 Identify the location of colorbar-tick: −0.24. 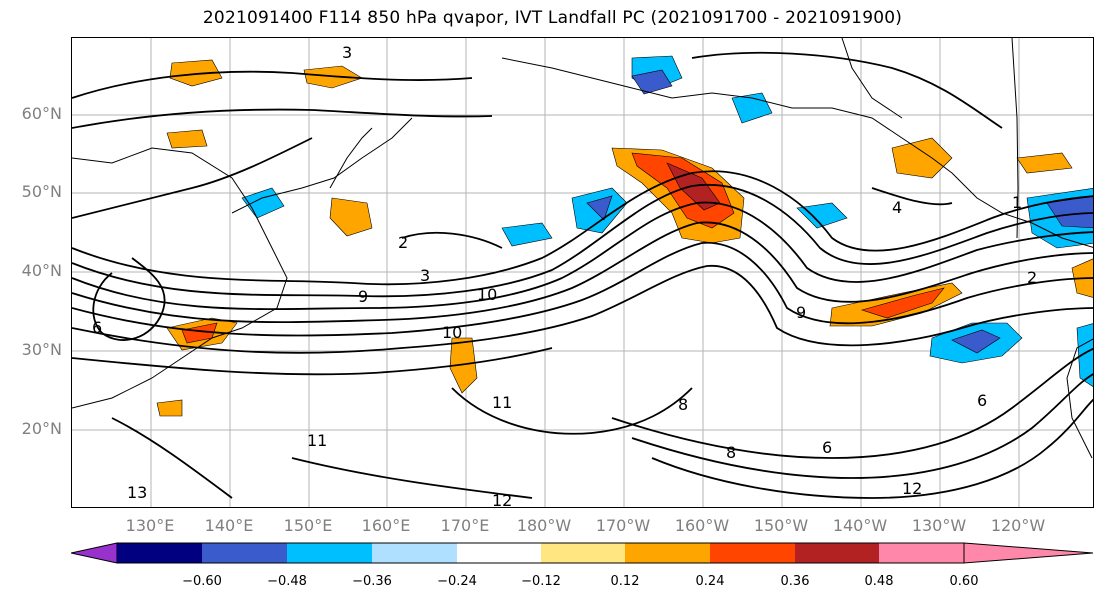
(457, 581).